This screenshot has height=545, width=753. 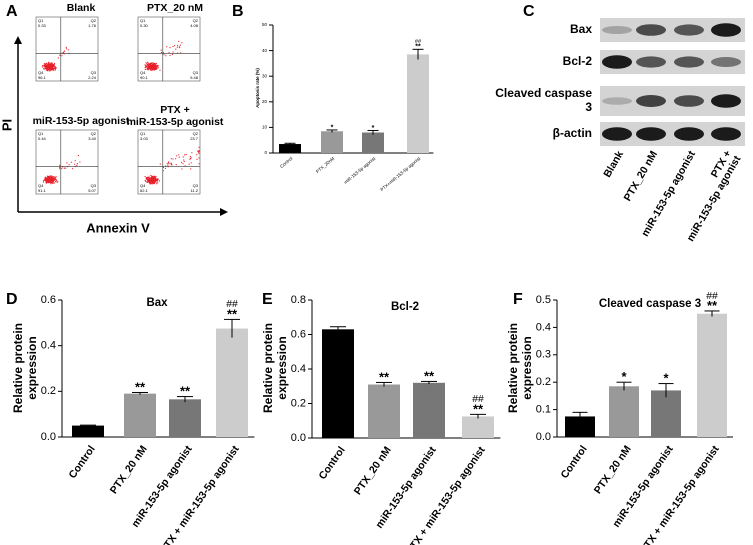 What do you see at coordinates (42, 77) in the screenshot?
I see `quadrant-value: 96.1` at bounding box center [42, 77].